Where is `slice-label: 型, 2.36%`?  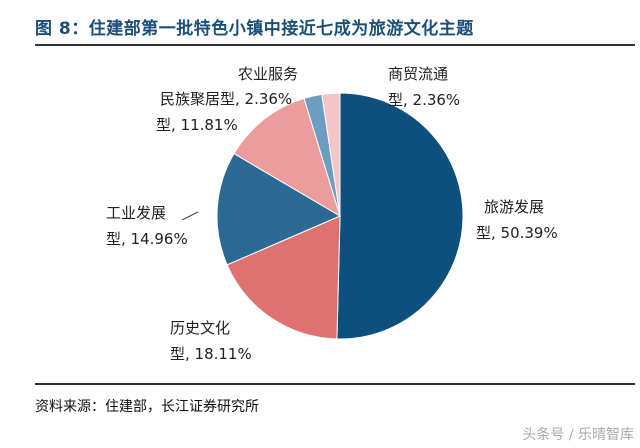
slice-label: 型, 2.36% is located at coordinates (424, 100).